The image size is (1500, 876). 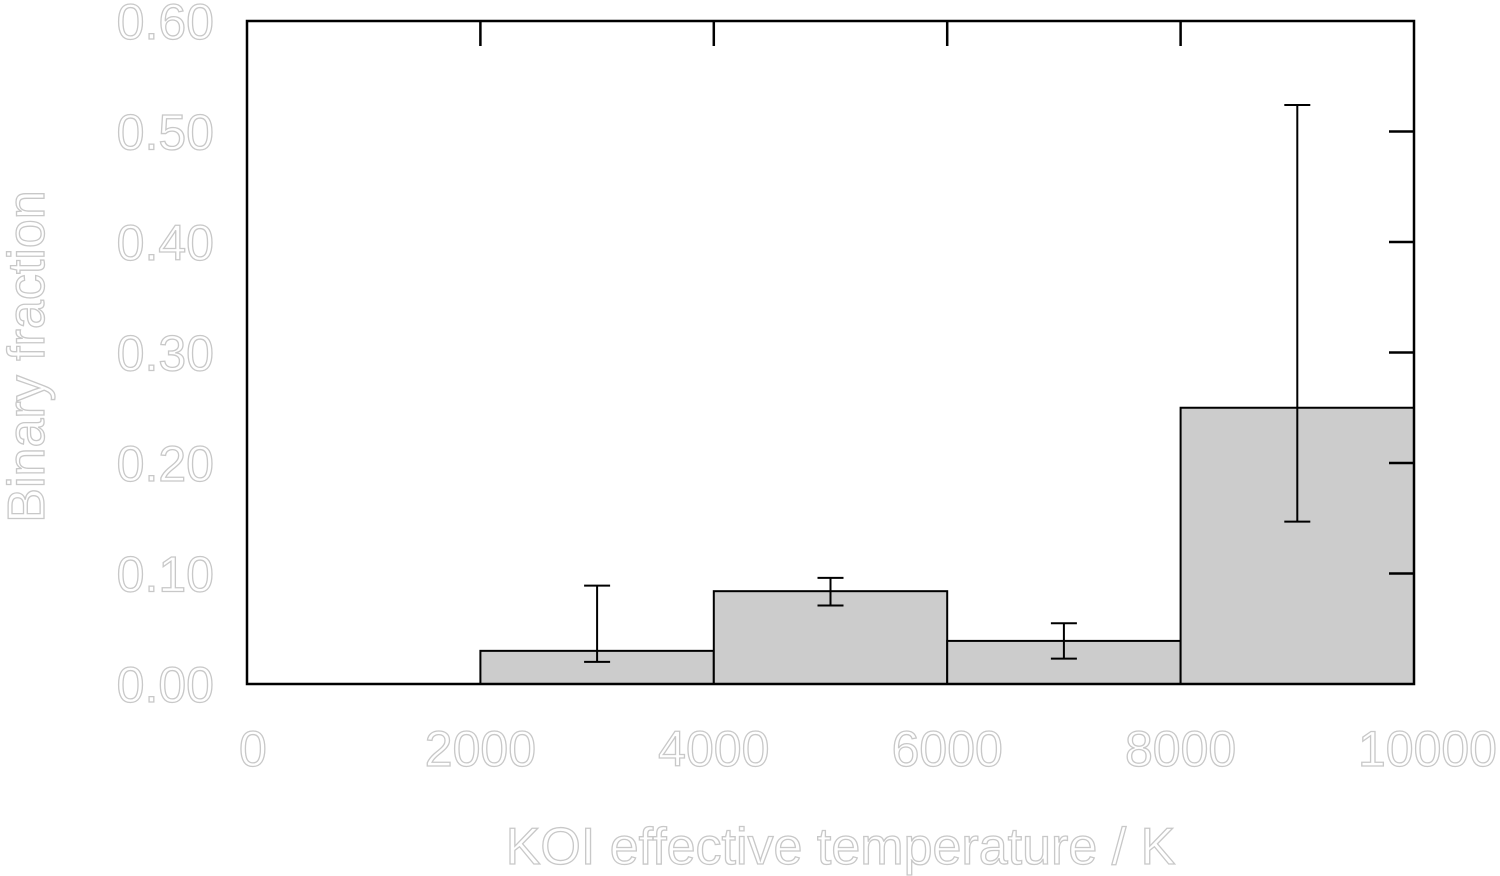 What do you see at coordinates (867, 748) in the screenshot?
I see `x-tick-labels: 0 2000 4000 6000 8000 10000` at bounding box center [867, 748].